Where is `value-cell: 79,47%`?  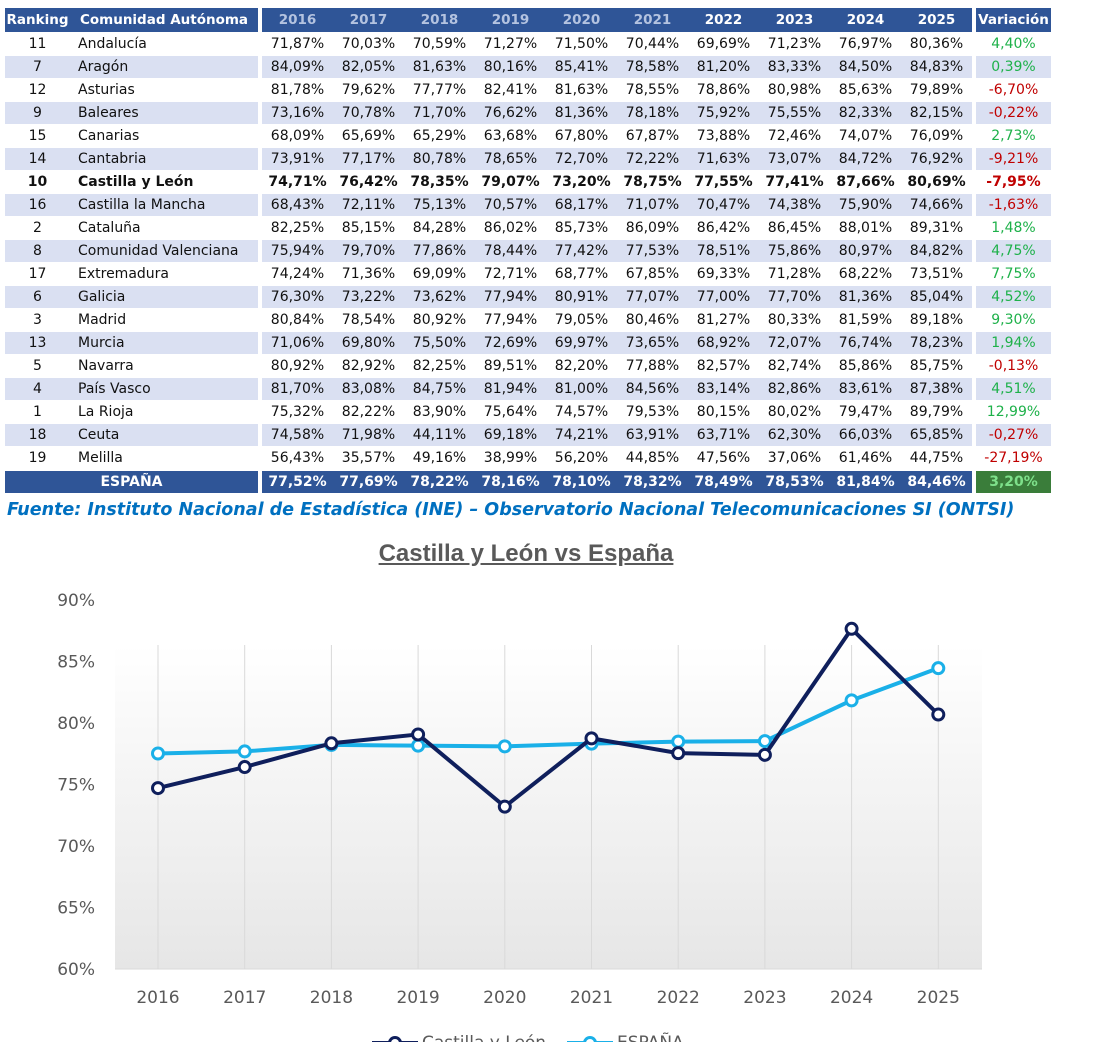
value-cell: 79,47% is located at coordinates (865, 412).